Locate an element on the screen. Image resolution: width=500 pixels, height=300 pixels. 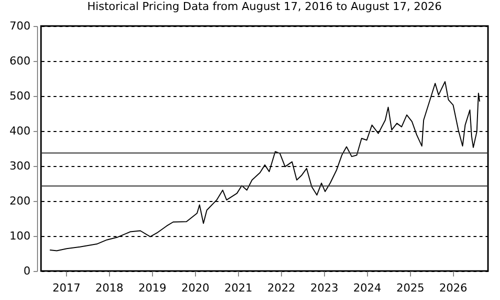
y-tick-label: 0 is located at coordinates (27, 271).